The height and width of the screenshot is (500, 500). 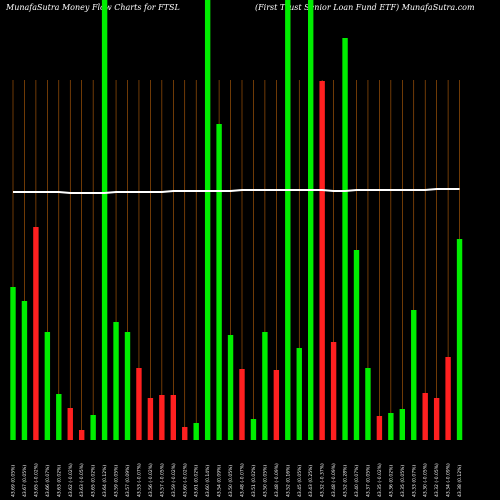 I want to click on x-tick-label: 43.62 (-0.02%), so click(x=71, y=480).